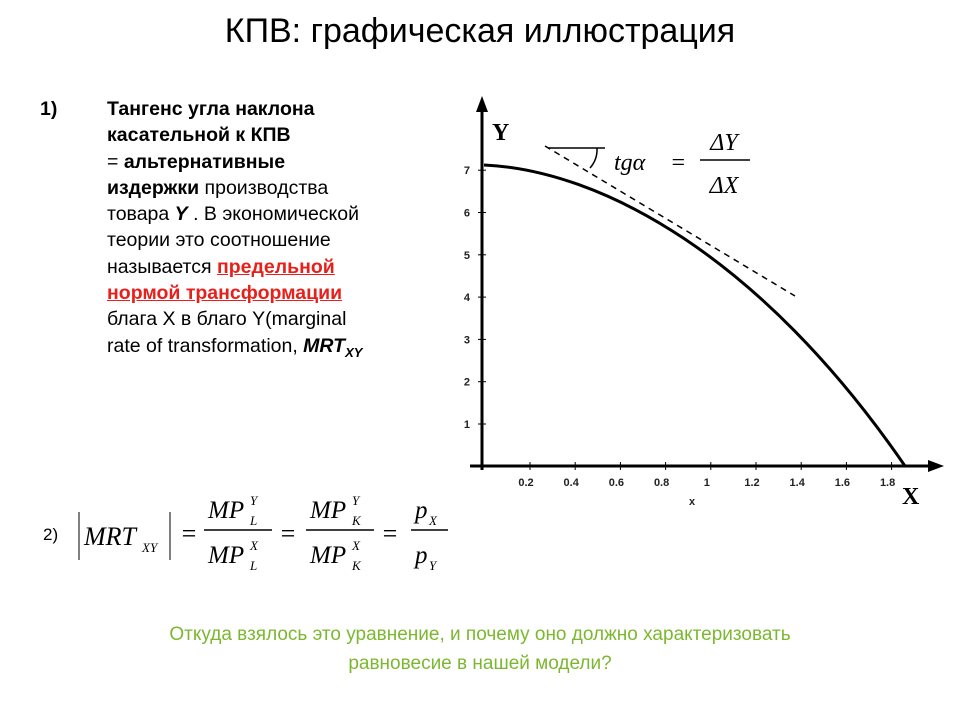  I want to click on y-tick-label: 3, so click(467, 340).